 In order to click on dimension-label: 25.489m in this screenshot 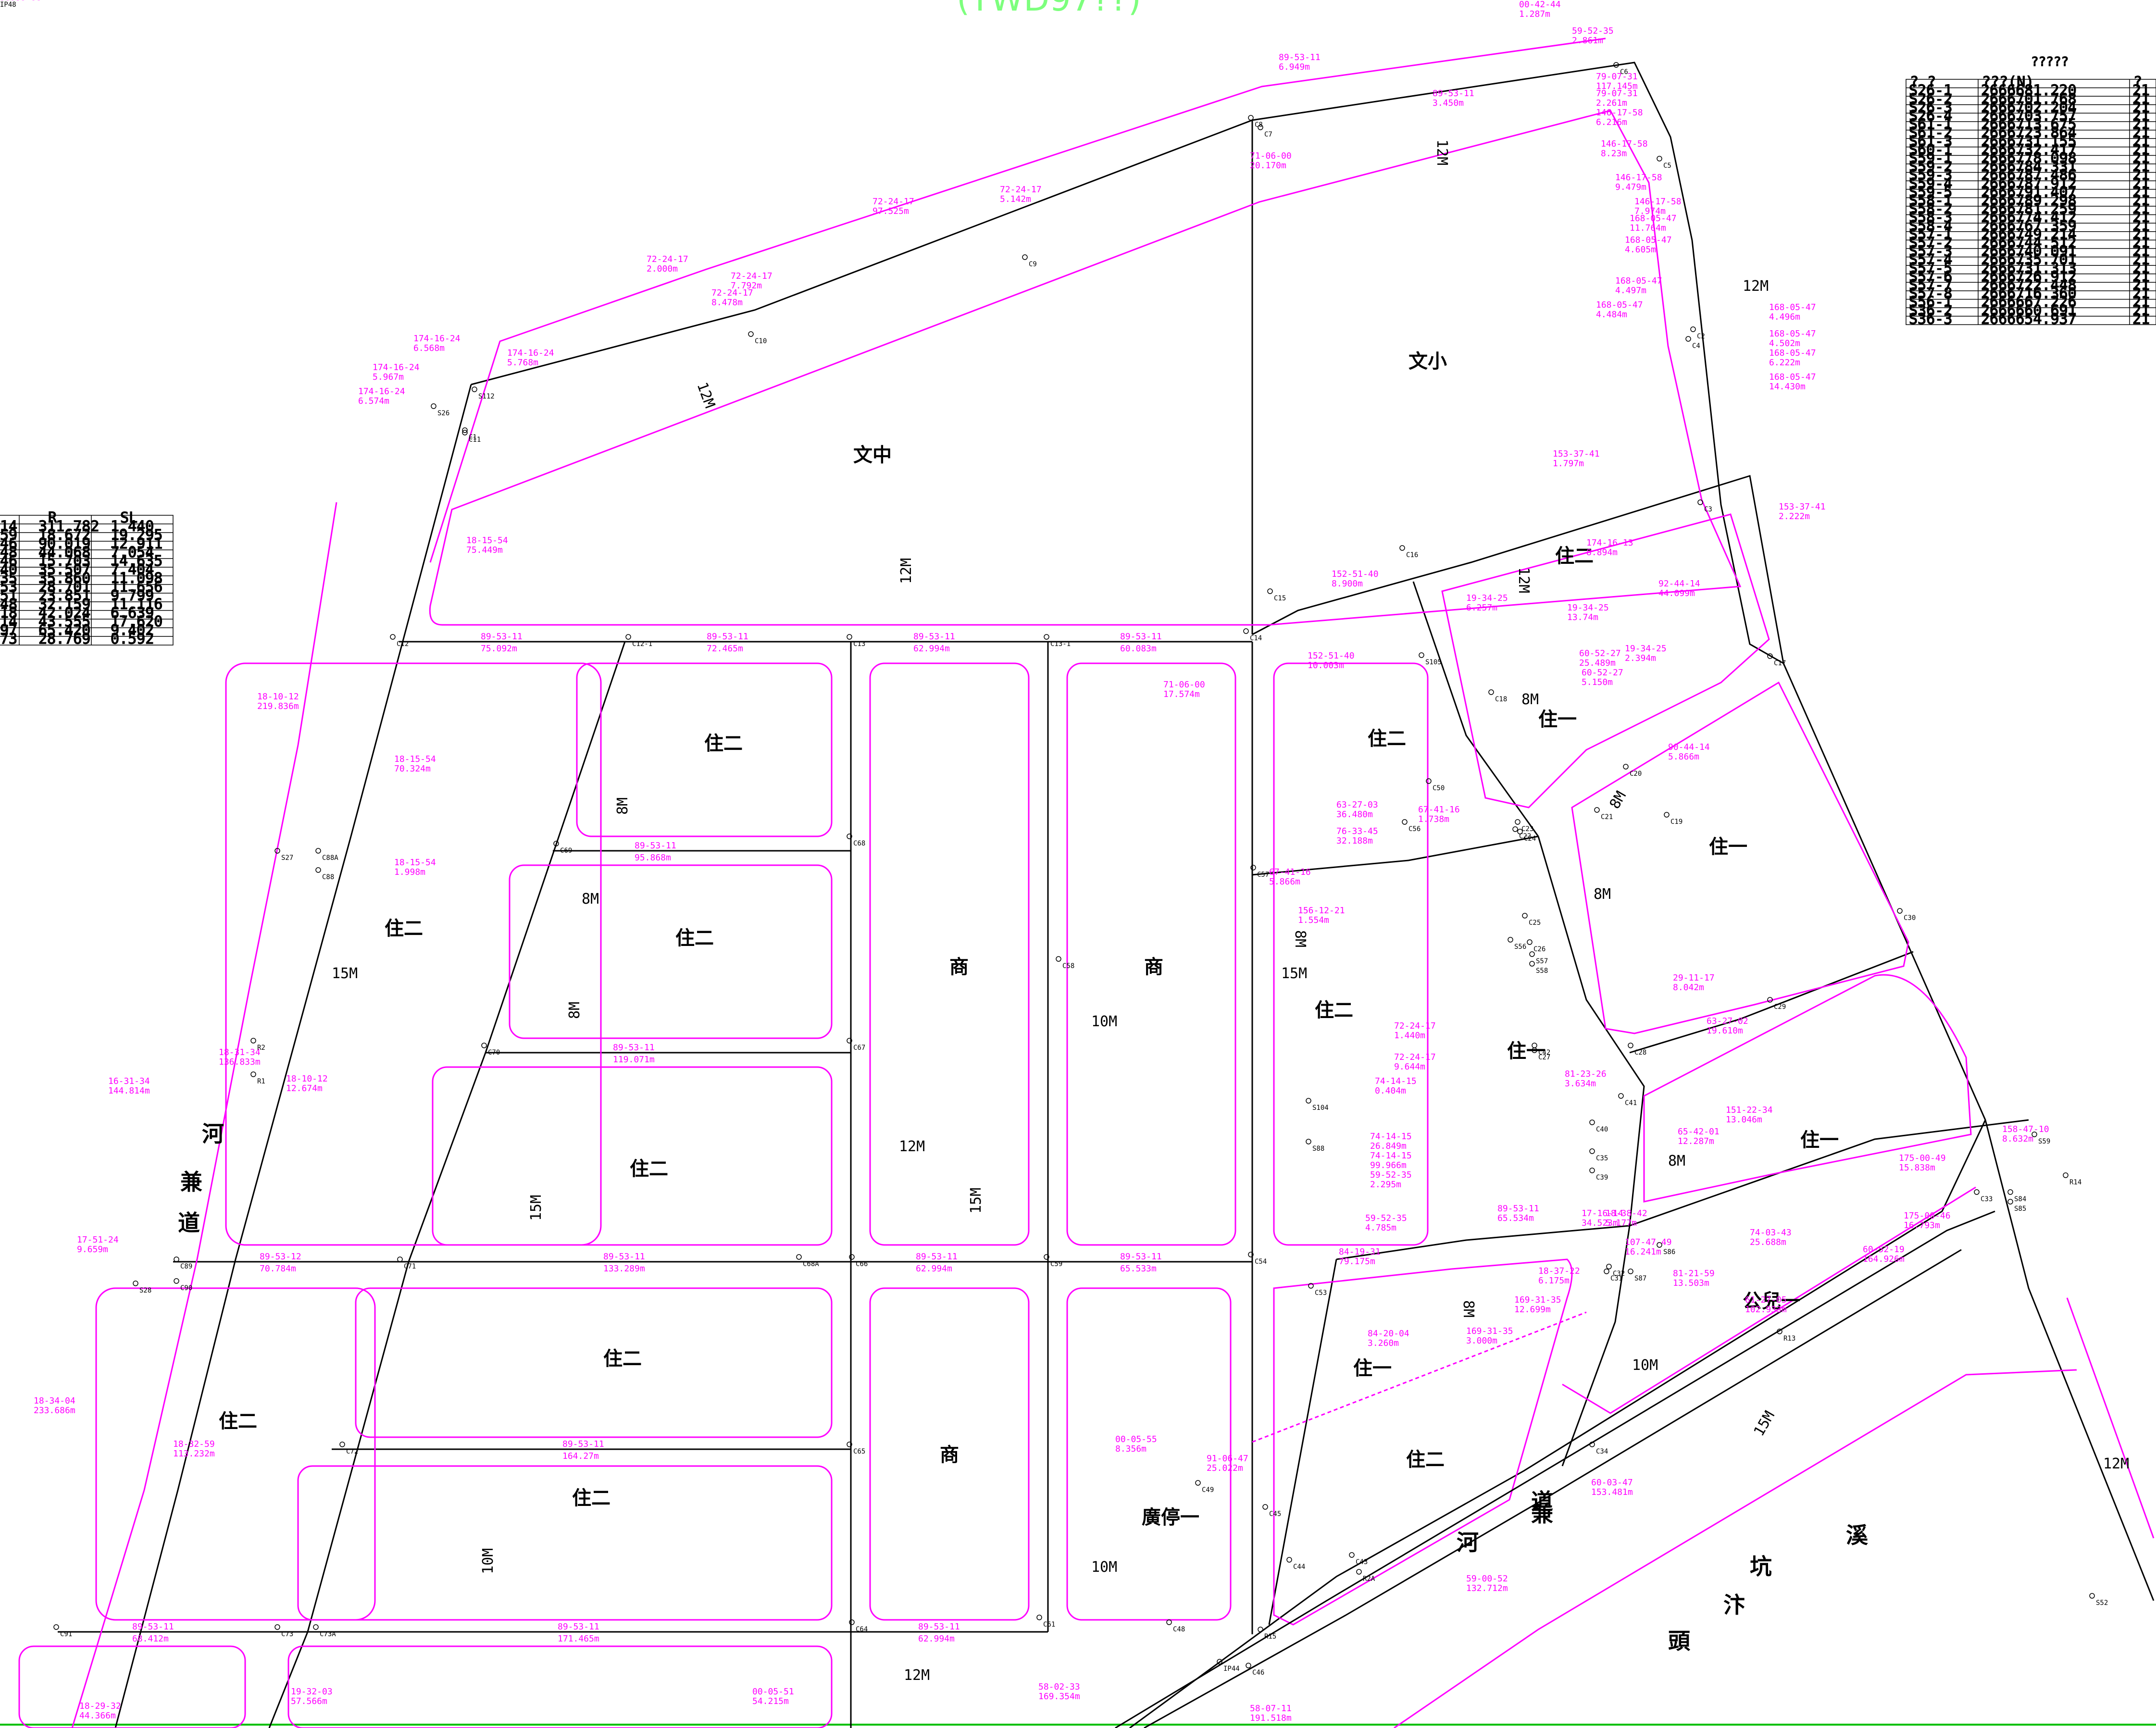, I will do `click(1598, 663)`.